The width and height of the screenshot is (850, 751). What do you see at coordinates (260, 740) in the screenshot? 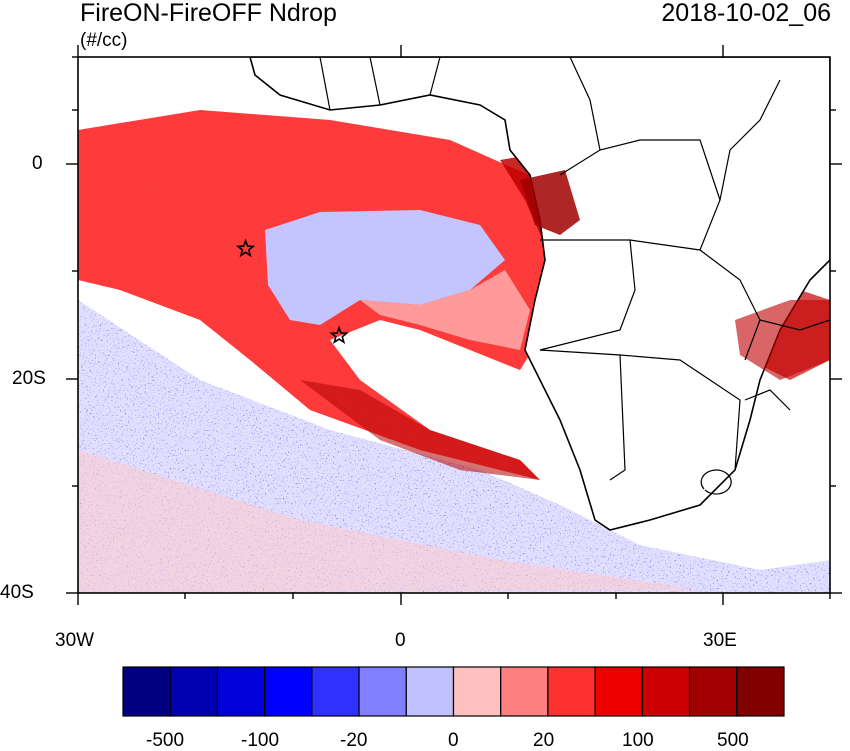
I see `colorbar-label-neg100: -100` at bounding box center [260, 740].